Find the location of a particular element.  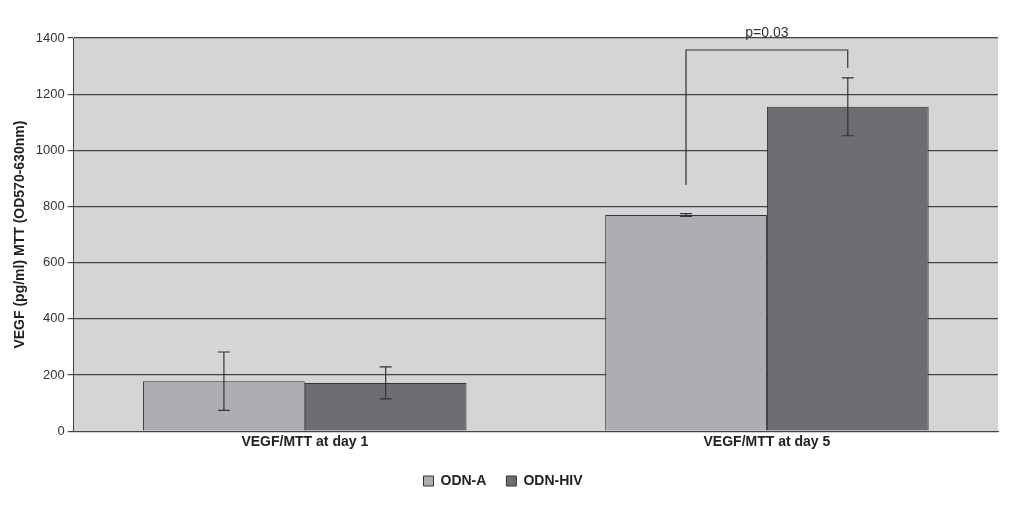

y-axis-title: VEGF (pg/ml) MTT (OD570-630nm) is located at coordinates (19, 234).